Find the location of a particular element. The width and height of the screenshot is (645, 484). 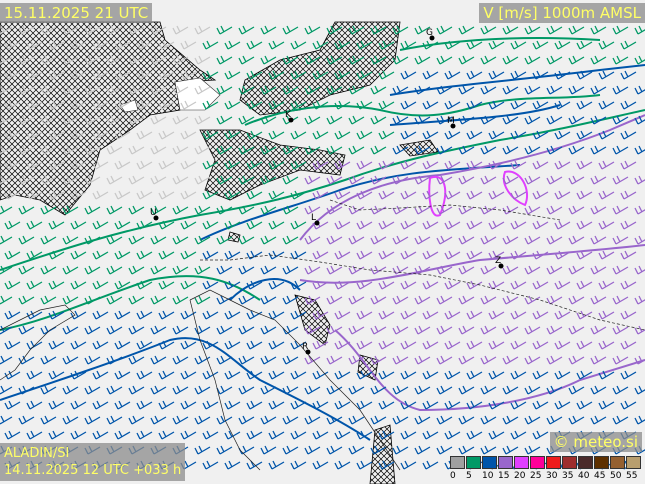

city-marker is located at coordinates (291, 120).